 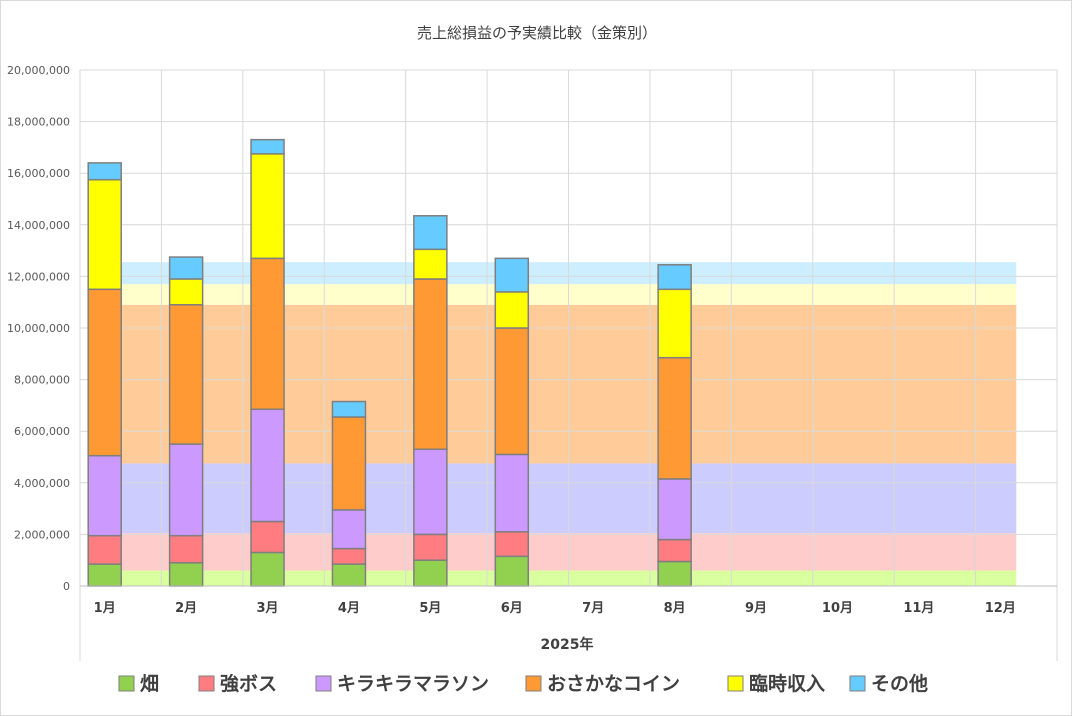 What do you see at coordinates (248, 684) in the screenshot?
I see `legend-label-1: 強ボス` at bounding box center [248, 684].